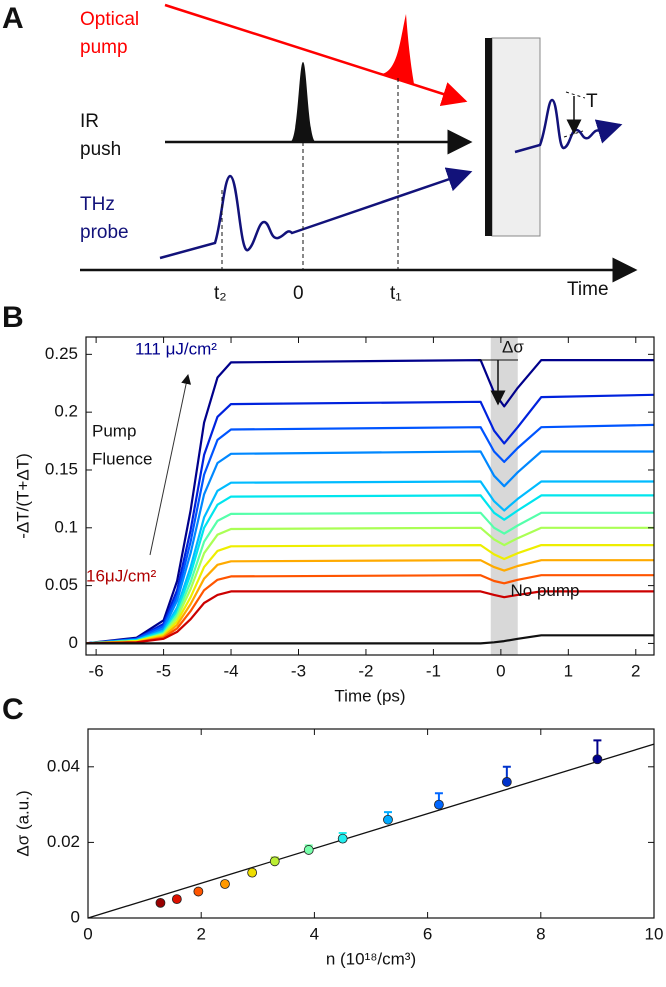 Image resolution: width=666 pixels, height=987 pixels. What do you see at coordinates (22, 823) in the screenshot?
I see `y-axis-label: Δσ (a.u.)` at bounding box center [22, 823].